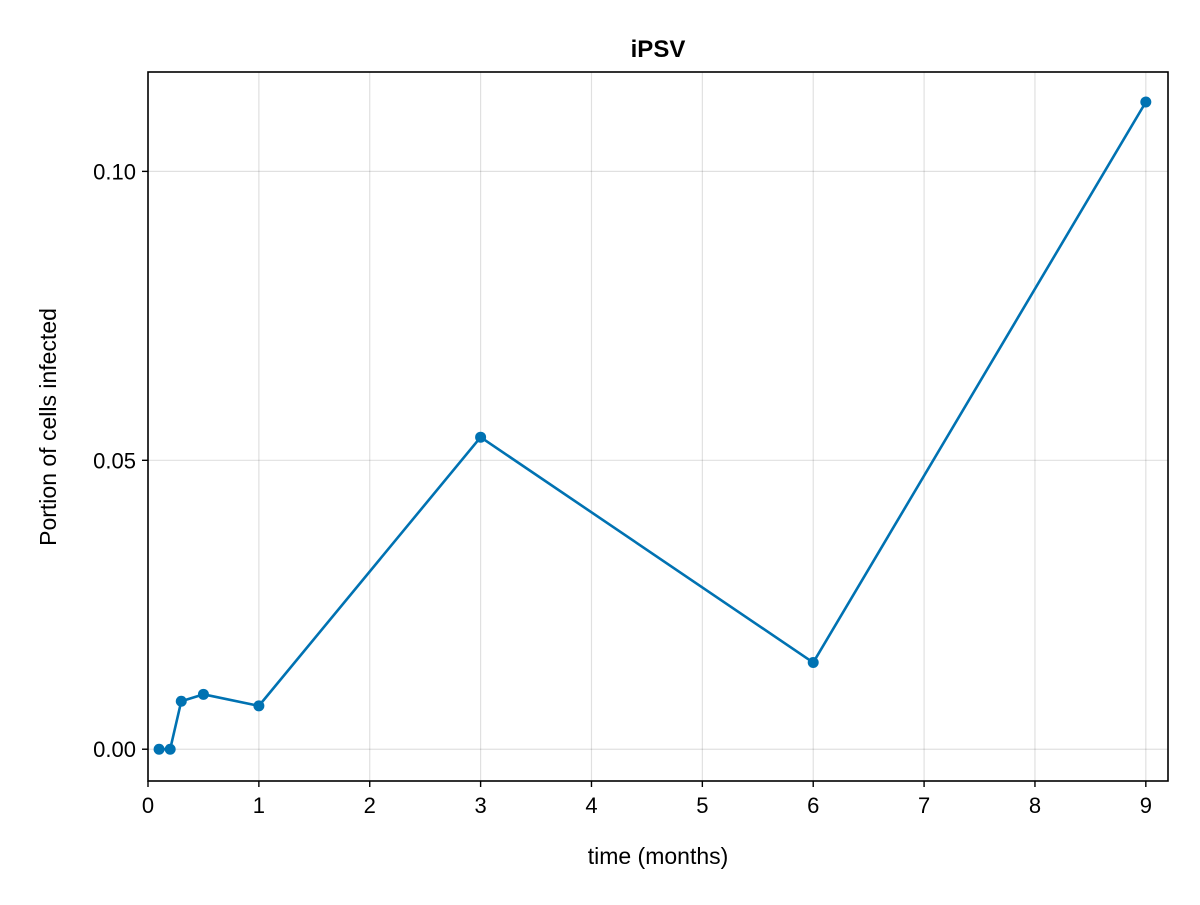 The image size is (1200, 905). What do you see at coordinates (1146, 805) in the screenshot?
I see `x-tick-label: 9` at bounding box center [1146, 805].